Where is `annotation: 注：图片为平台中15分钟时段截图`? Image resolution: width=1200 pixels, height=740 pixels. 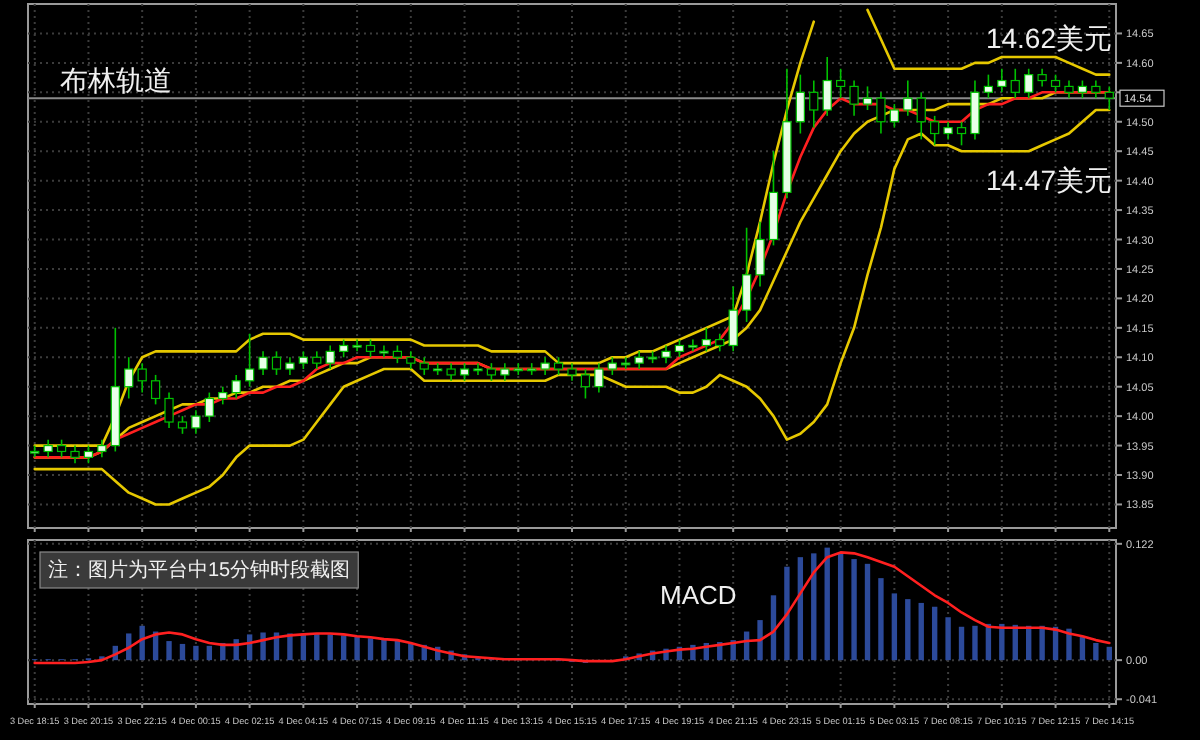 annotation: 注：图片为平台中15分钟时段截图 is located at coordinates (199, 570).